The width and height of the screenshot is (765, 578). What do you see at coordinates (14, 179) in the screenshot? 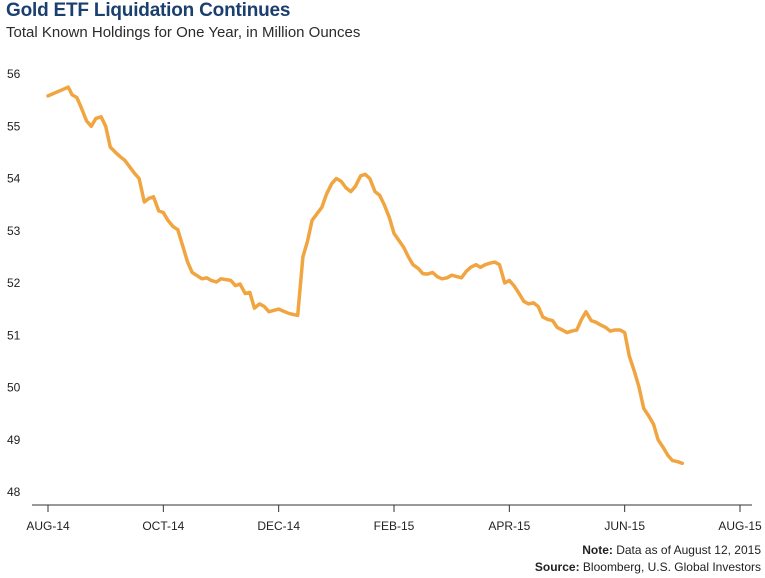
I see `y-tick-label: 54` at bounding box center [14, 179].